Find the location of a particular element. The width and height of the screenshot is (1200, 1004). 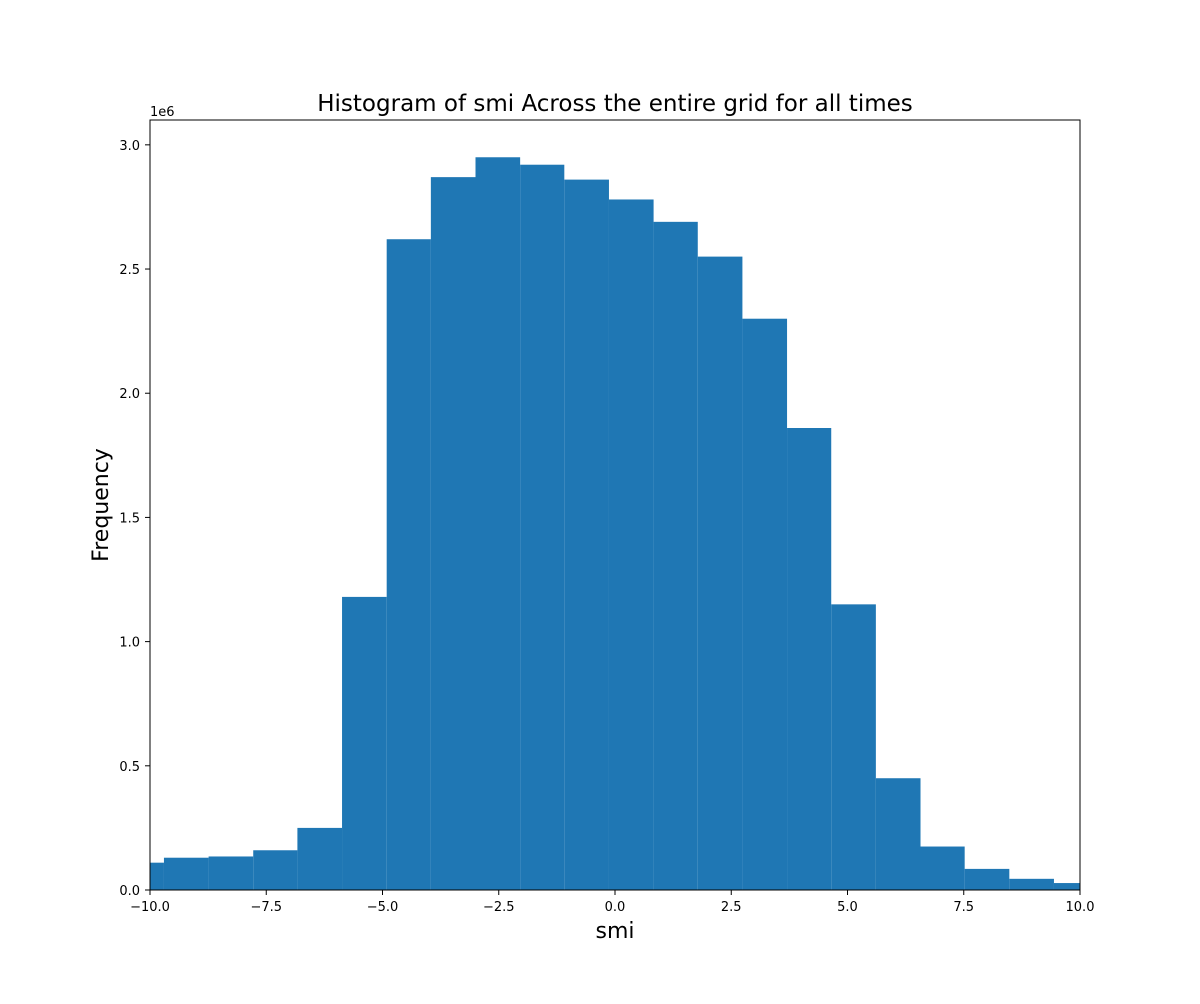

x-tick-label: 0.0 is located at coordinates (615, 907).